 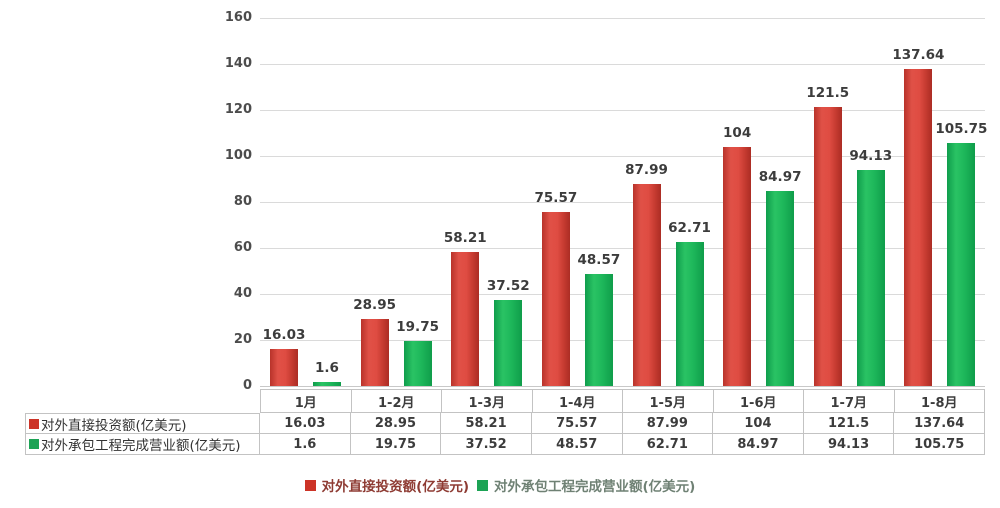 What do you see at coordinates (555, 299) in the screenshot?
I see `bar-对外直接投资额(亿美元)-1-4月` at bounding box center [555, 299].